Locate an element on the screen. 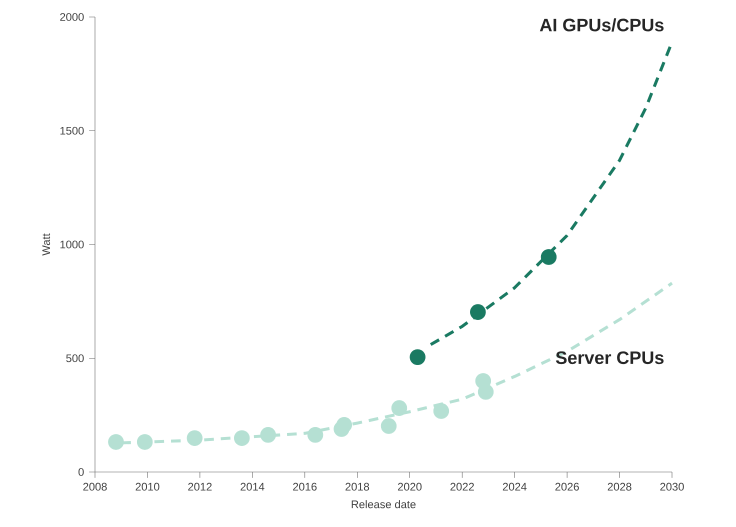  y-tick-label: 1500 is located at coordinates (72, 130).